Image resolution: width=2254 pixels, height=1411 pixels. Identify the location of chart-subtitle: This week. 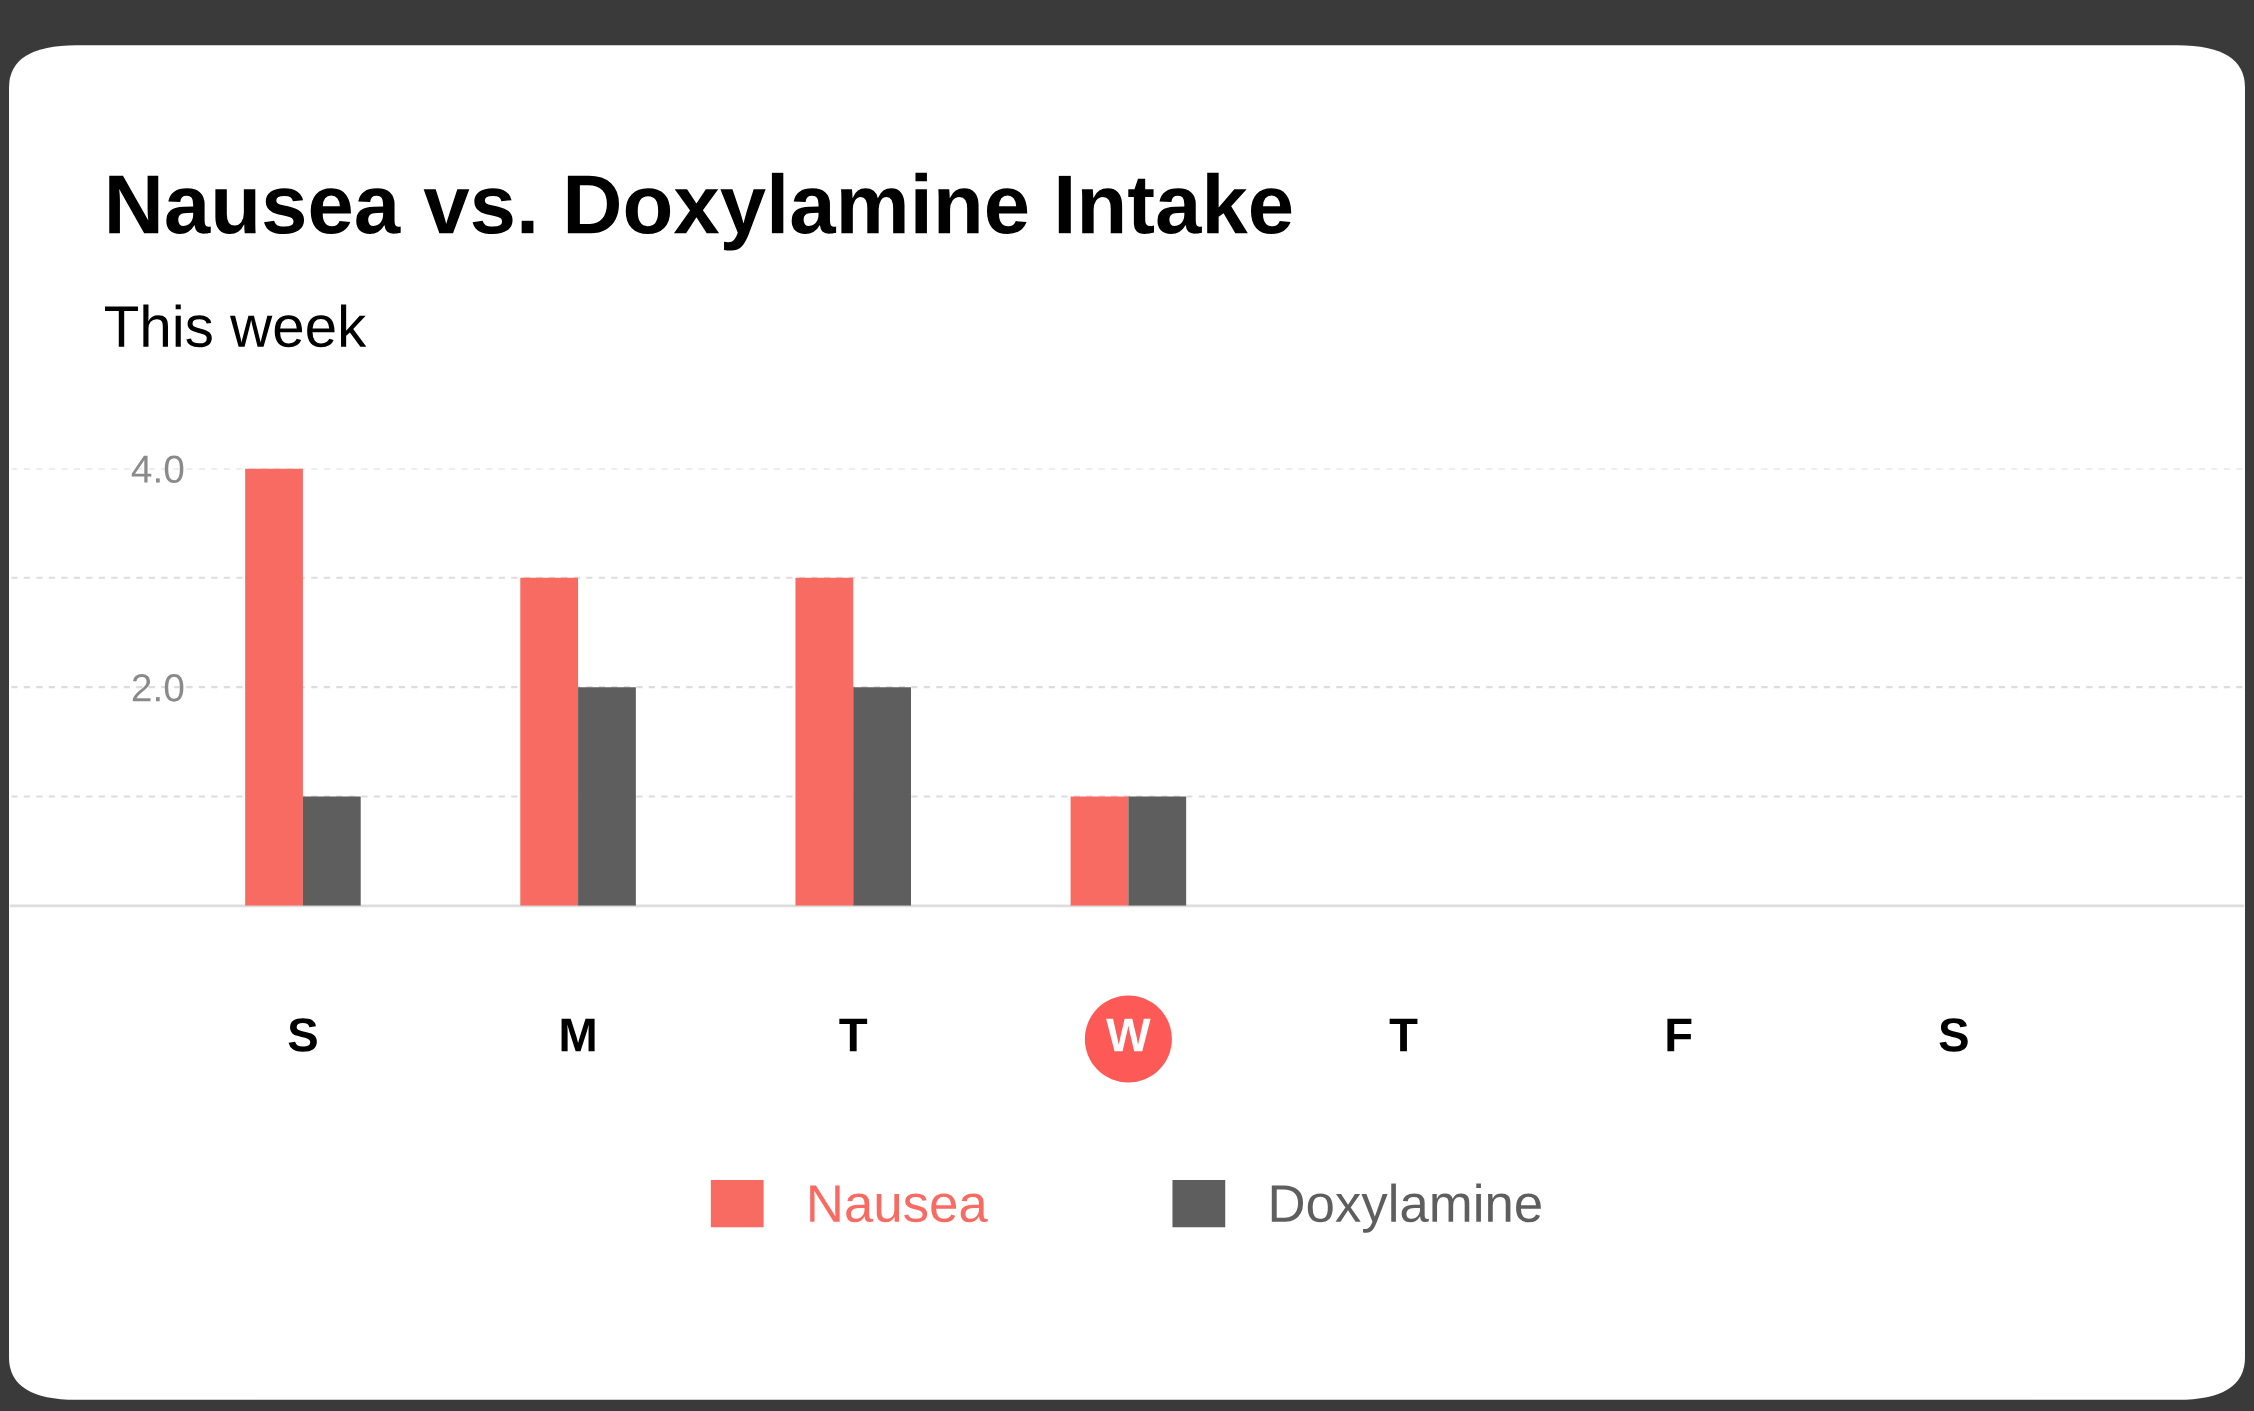
(236, 326).